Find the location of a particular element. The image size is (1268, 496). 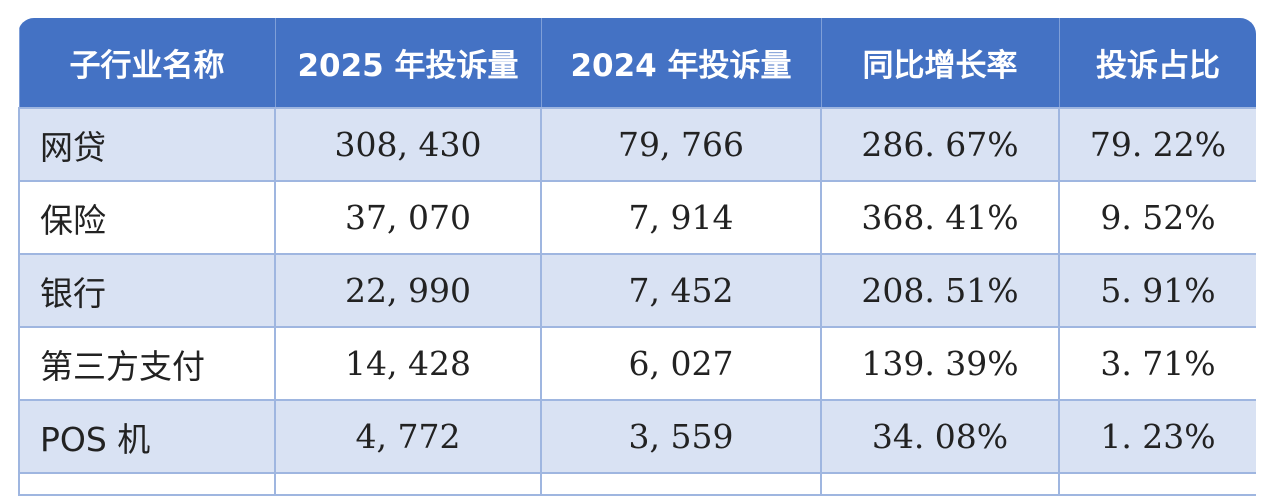

cell-share: 3. 71% is located at coordinates (1157, 363).